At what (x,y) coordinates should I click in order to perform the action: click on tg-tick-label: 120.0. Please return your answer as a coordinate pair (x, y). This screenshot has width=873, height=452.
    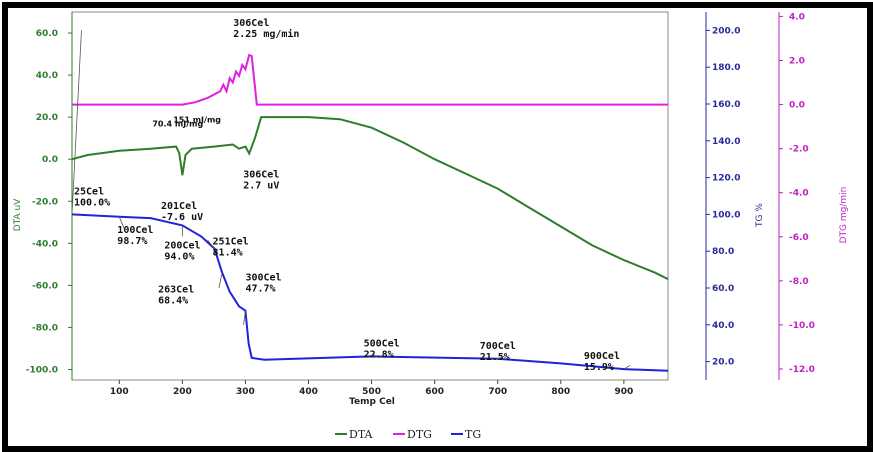
    Looking at the image, I should click on (726, 179).